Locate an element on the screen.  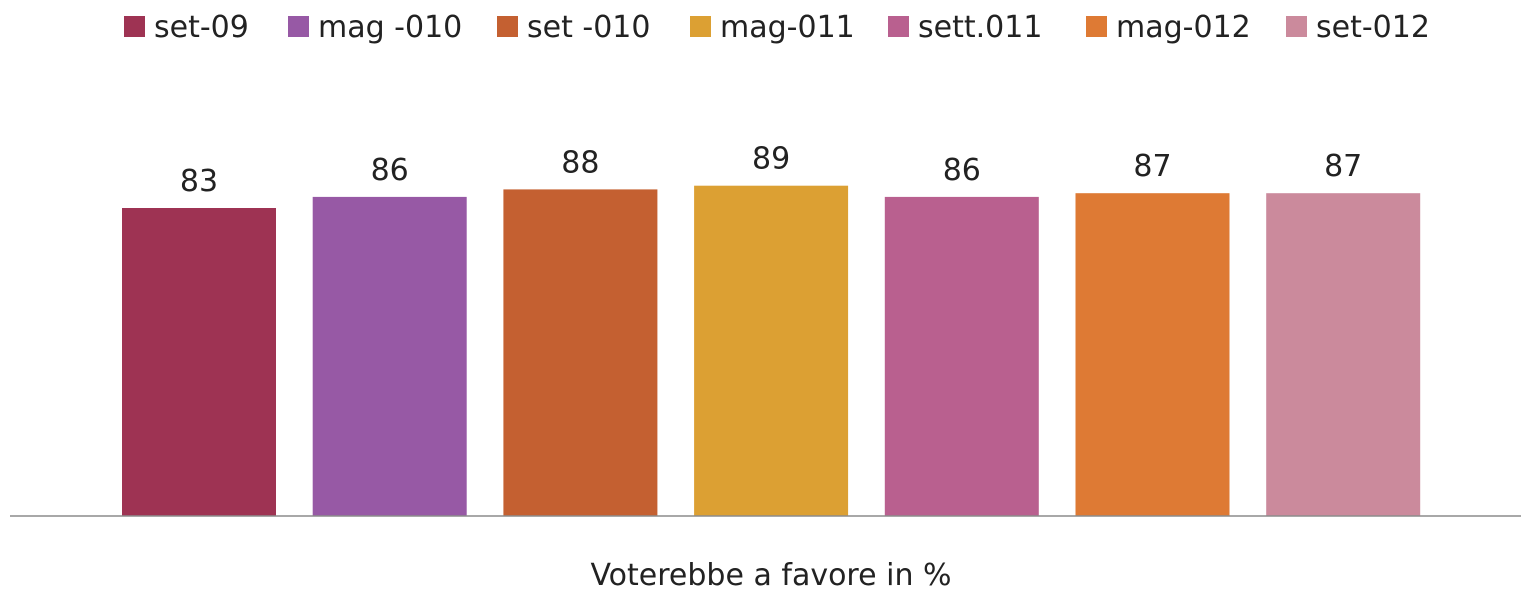
data-label: 83 is located at coordinates (199, 181).